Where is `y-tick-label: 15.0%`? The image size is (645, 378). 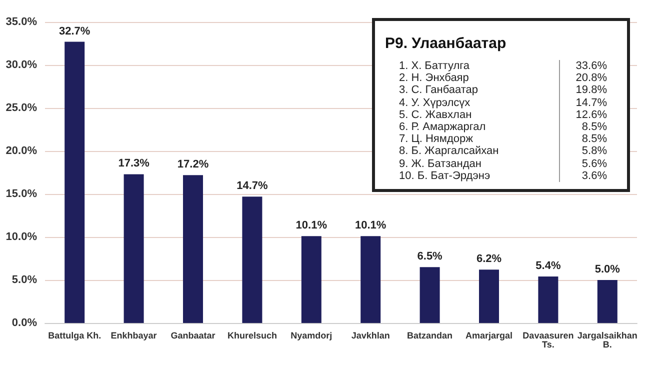
y-tick-label: 15.0% is located at coordinates (22, 194).